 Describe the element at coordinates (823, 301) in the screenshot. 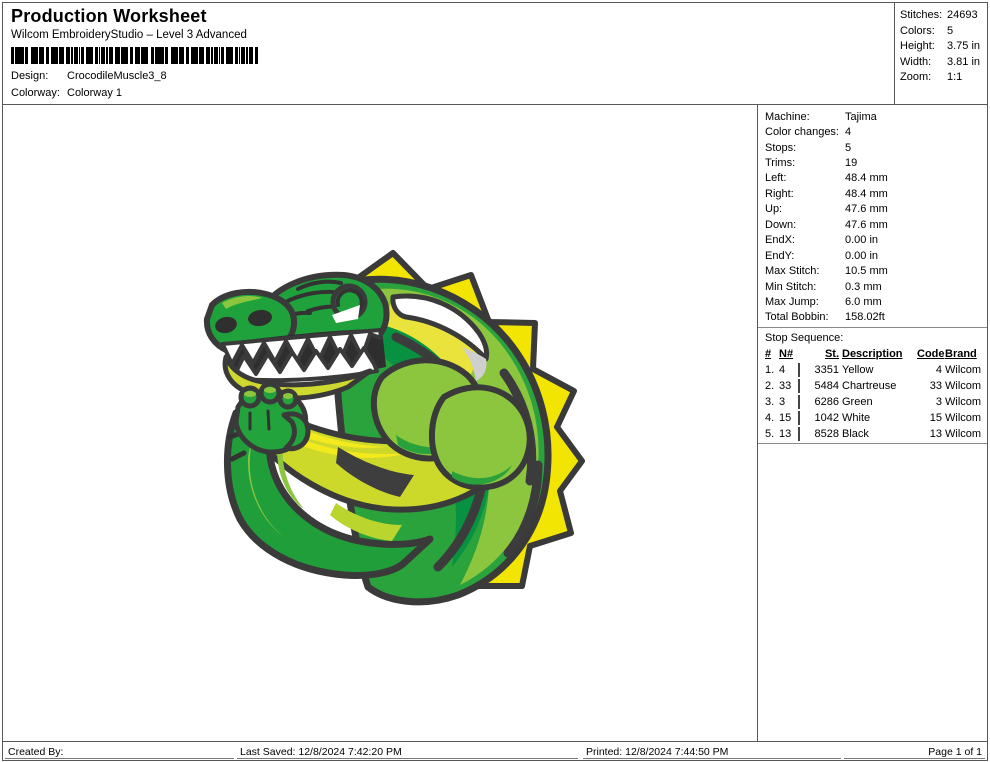

I see `info-row-max-jump: Max Jump: 6.0 mm` at that location.